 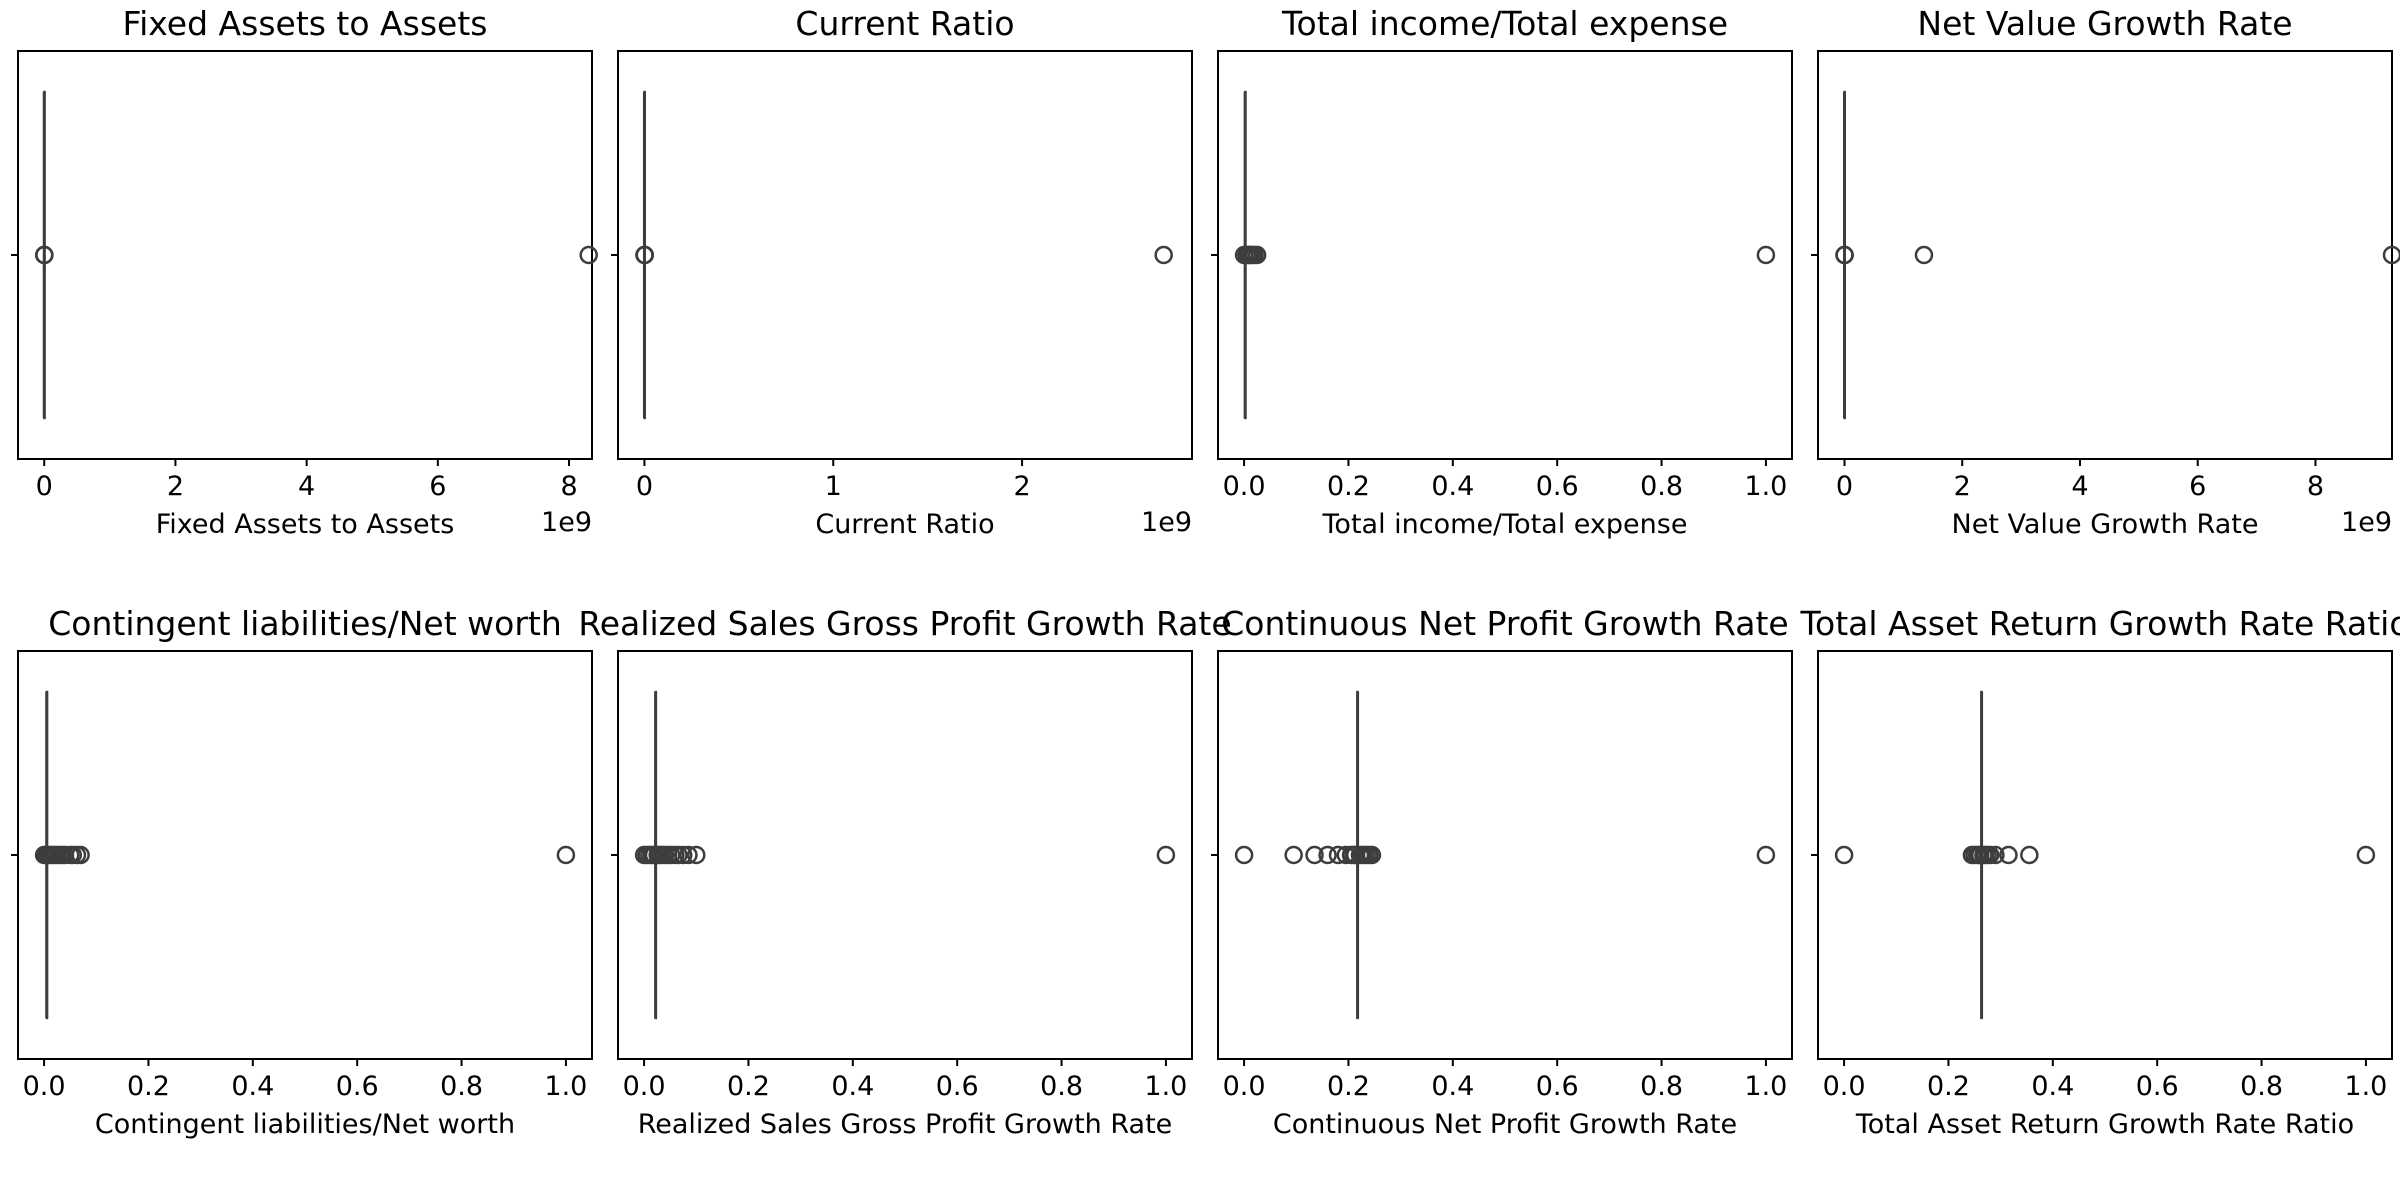 I want to click on x-tick-label-4-1: 2, so click(x=1962, y=486).